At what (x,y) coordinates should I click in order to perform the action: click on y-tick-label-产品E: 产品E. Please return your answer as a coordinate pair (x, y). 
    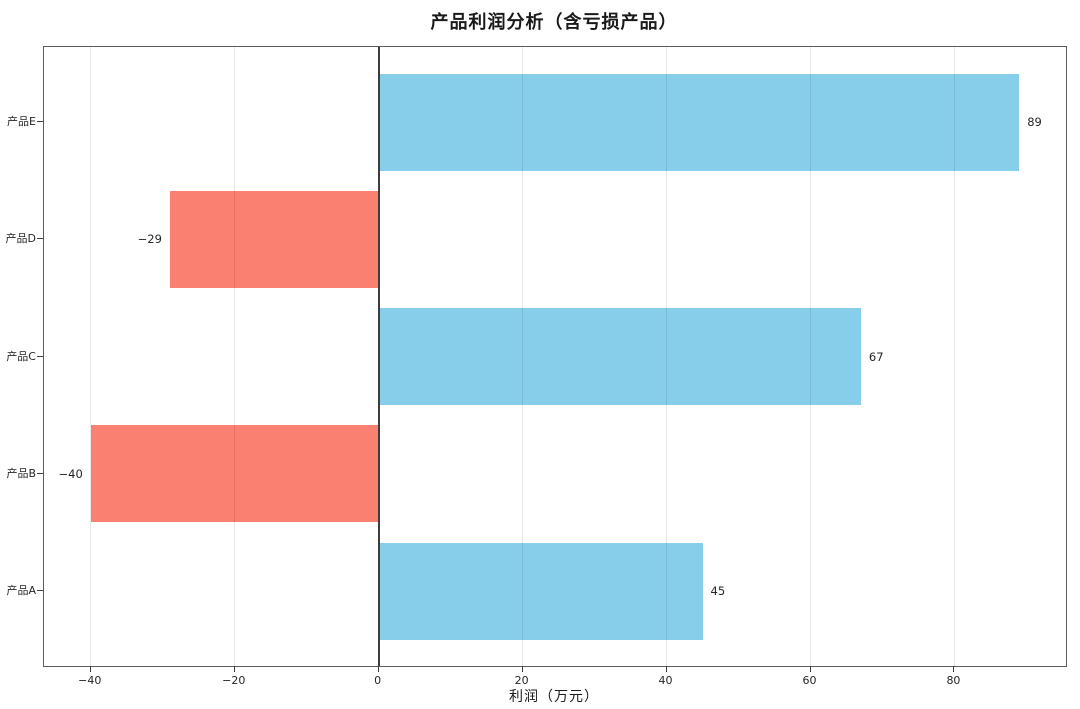
    Looking at the image, I should click on (21, 121).